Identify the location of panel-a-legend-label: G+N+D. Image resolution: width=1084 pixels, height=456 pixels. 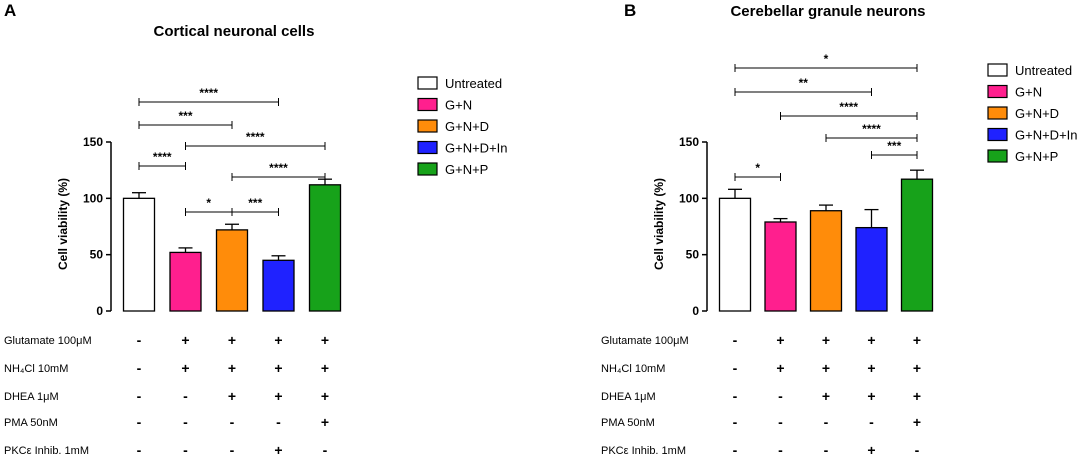
(467, 126).